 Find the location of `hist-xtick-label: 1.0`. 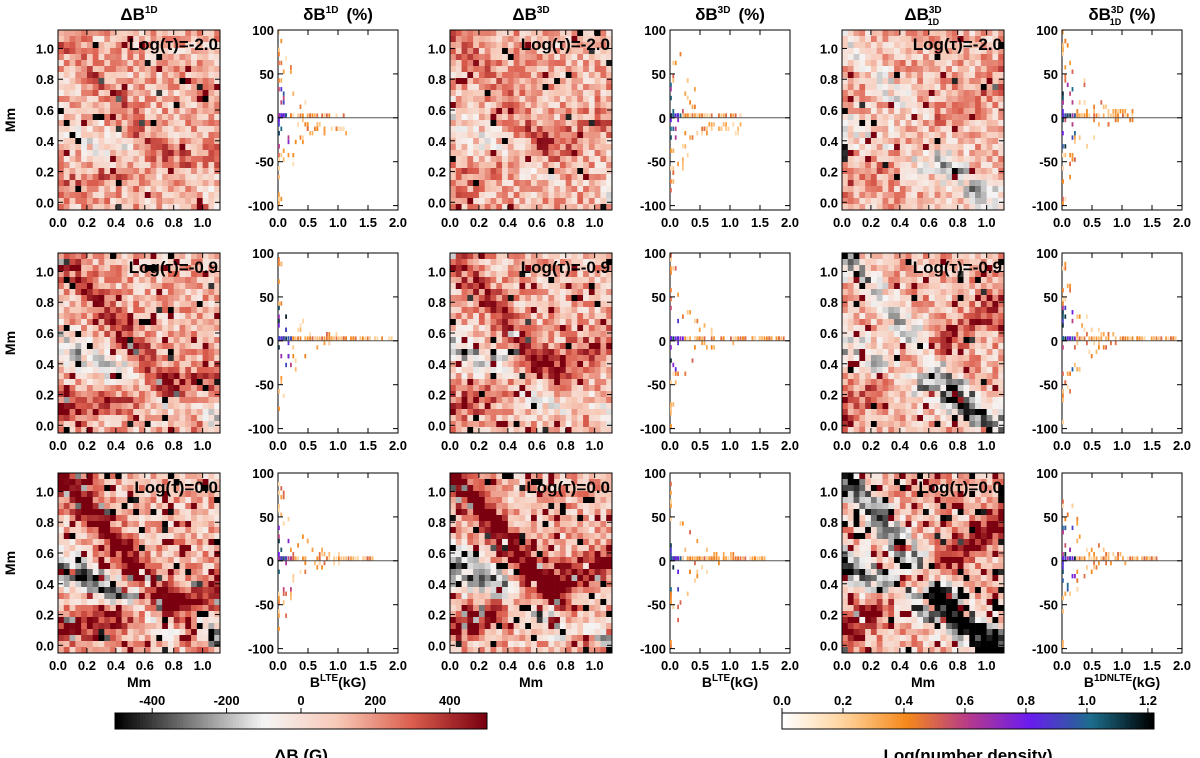

hist-xtick-label: 1.0 is located at coordinates (338, 222).